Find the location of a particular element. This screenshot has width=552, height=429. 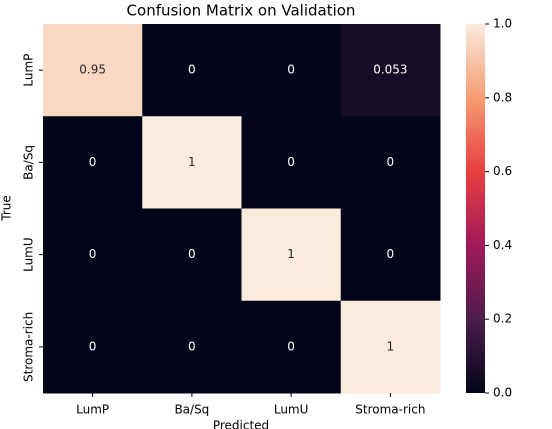

colorbar-tick-label: 1.0 is located at coordinates (502, 24).